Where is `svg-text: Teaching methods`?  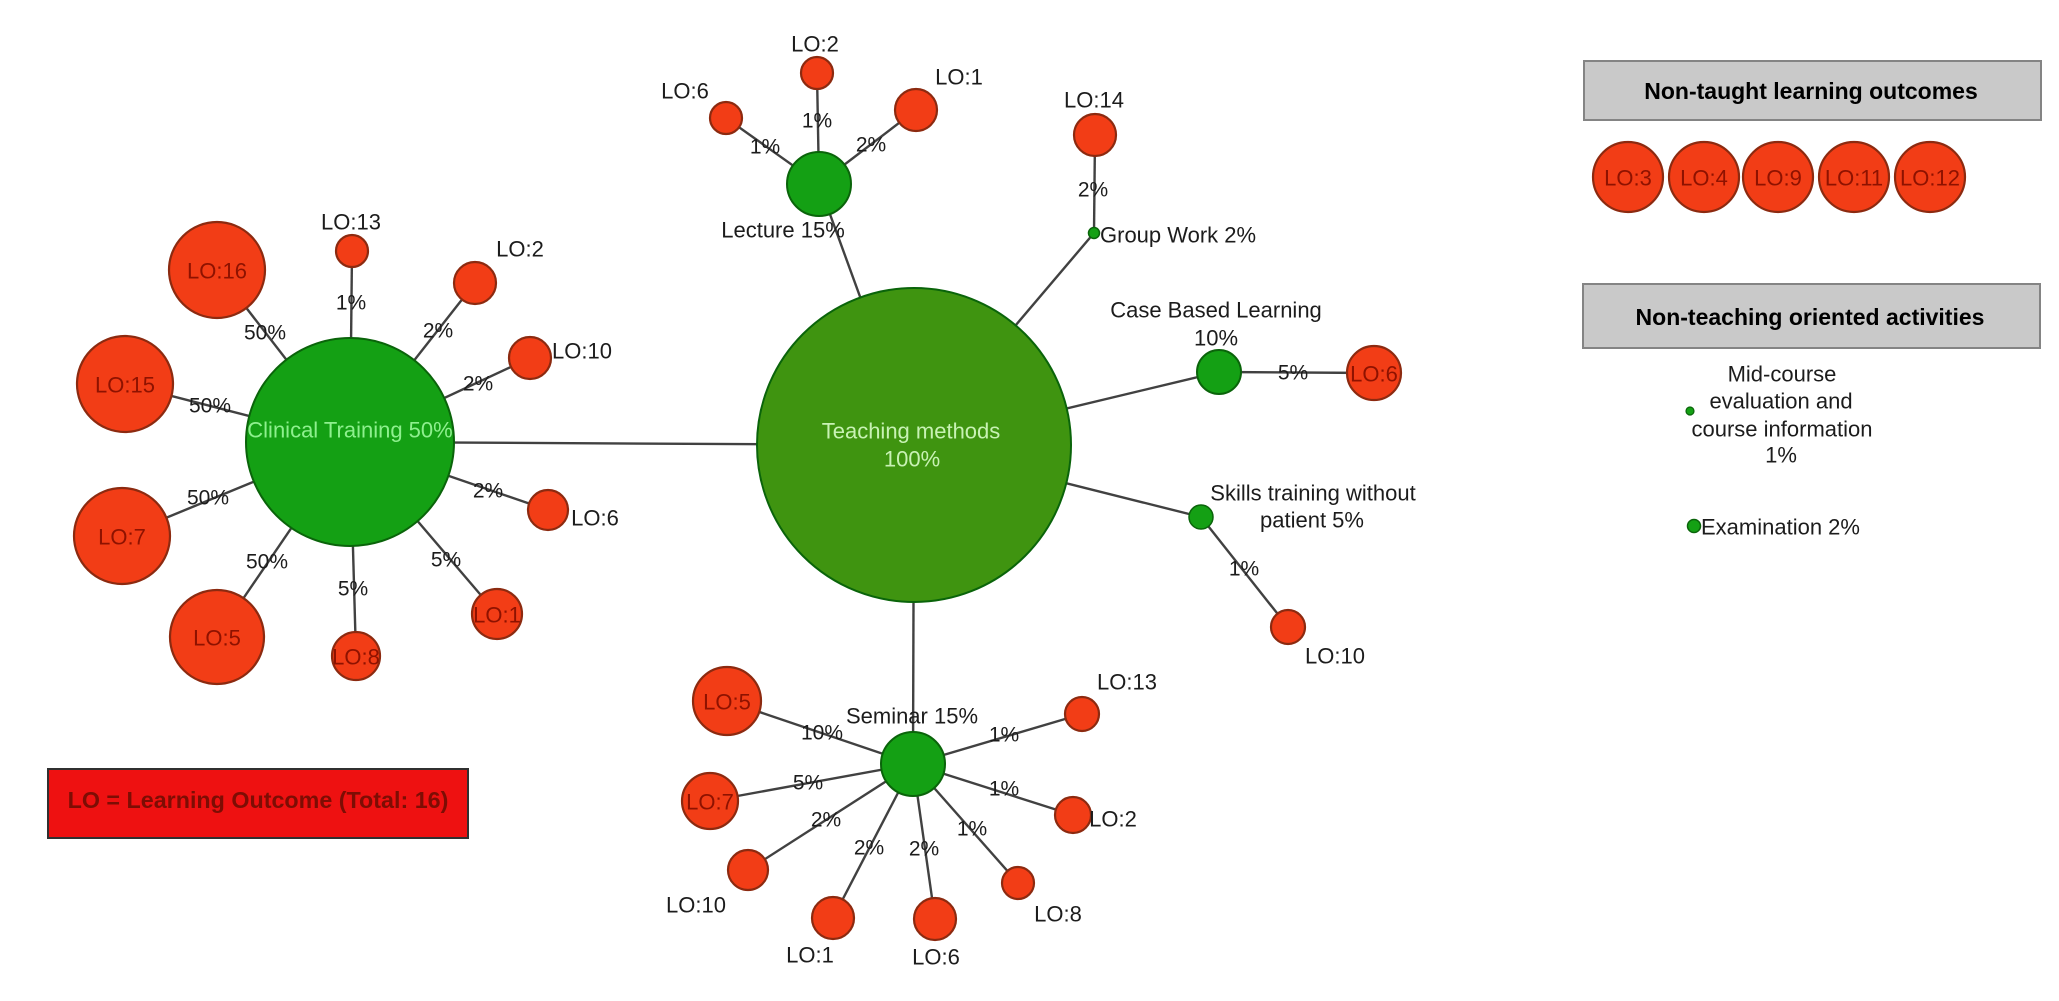
svg-text: Teaching methods is located at coordinates (911, 431).